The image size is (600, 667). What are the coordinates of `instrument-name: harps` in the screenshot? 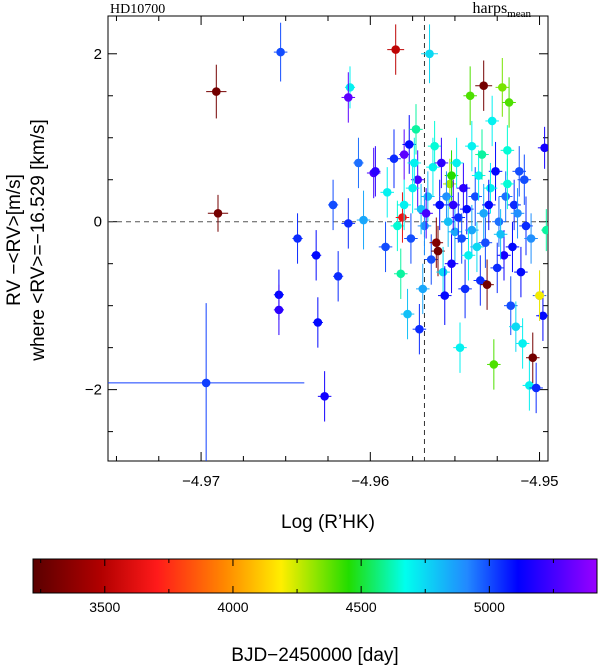 It's located at (490, 8).